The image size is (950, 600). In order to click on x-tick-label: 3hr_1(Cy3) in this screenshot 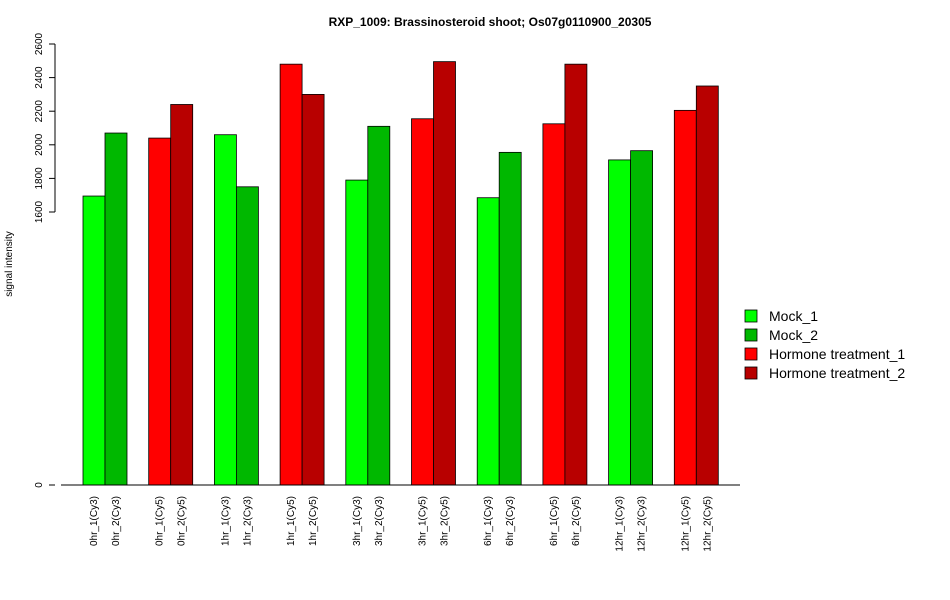, I will do `click(357, 521)`.